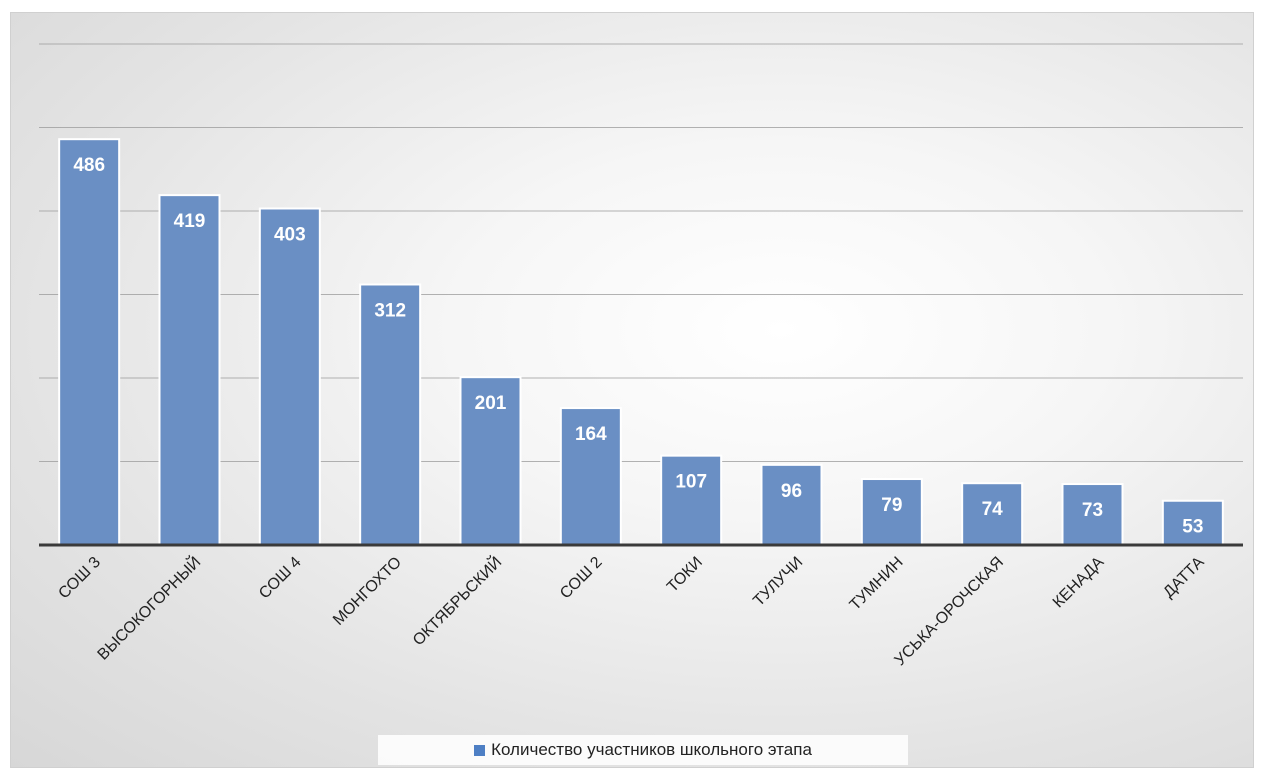 Image resolution: width=1264 pixels, height=780 pixels. Describe the element at coordinates (480, 750) in the screenshot. I see `legend-swatch` at that location.